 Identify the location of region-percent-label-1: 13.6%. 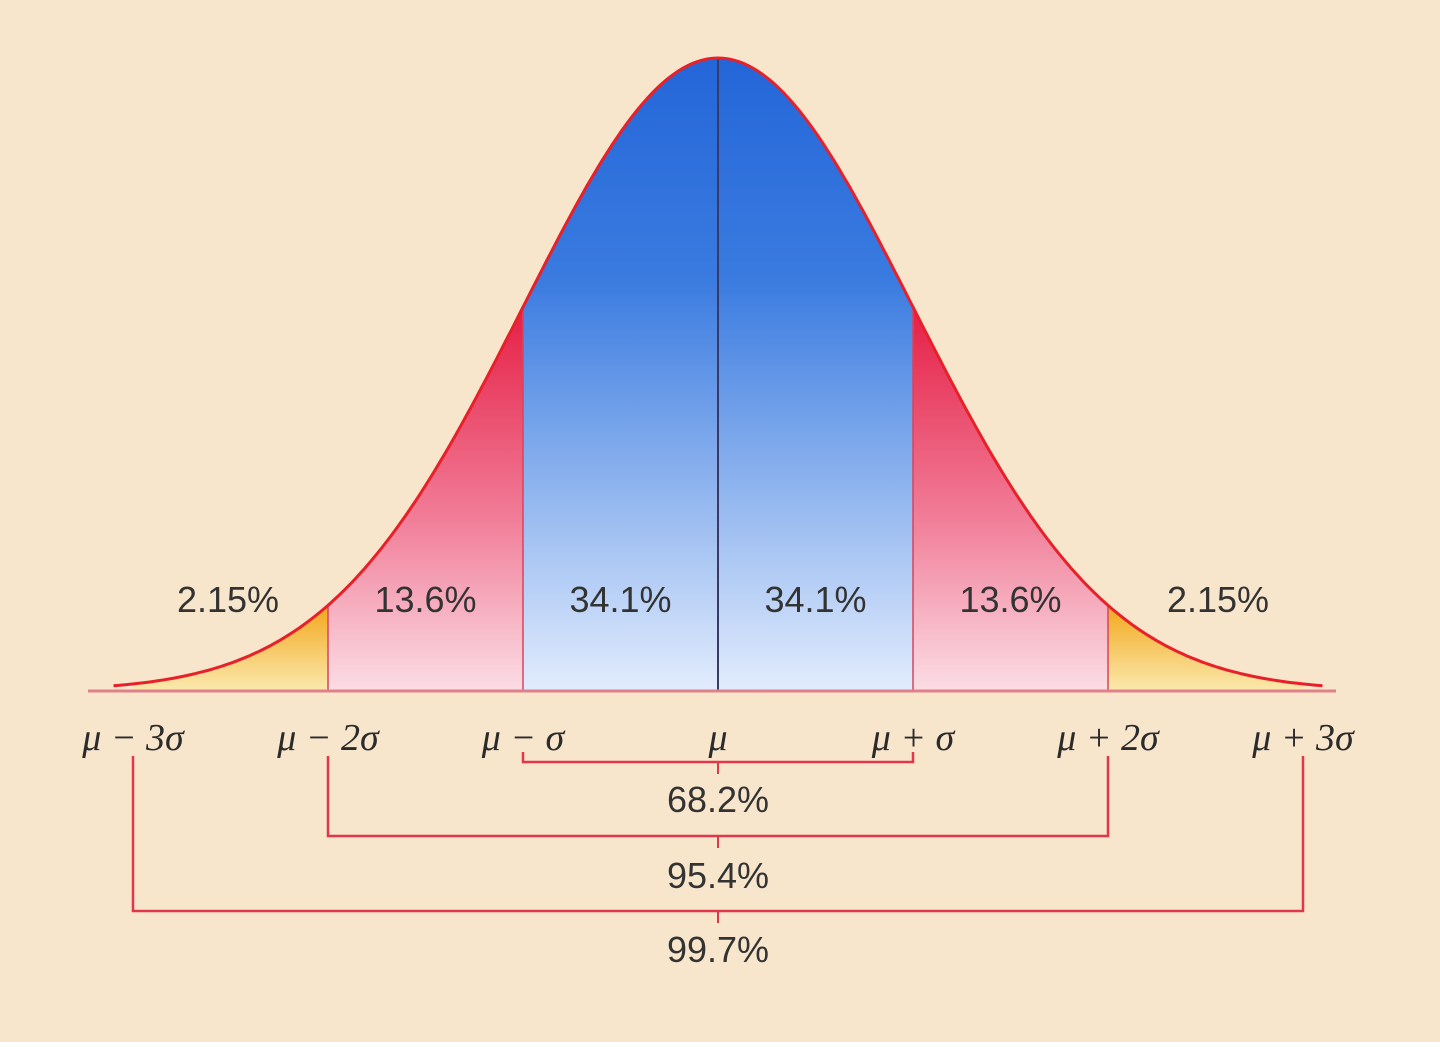
(425, 599).